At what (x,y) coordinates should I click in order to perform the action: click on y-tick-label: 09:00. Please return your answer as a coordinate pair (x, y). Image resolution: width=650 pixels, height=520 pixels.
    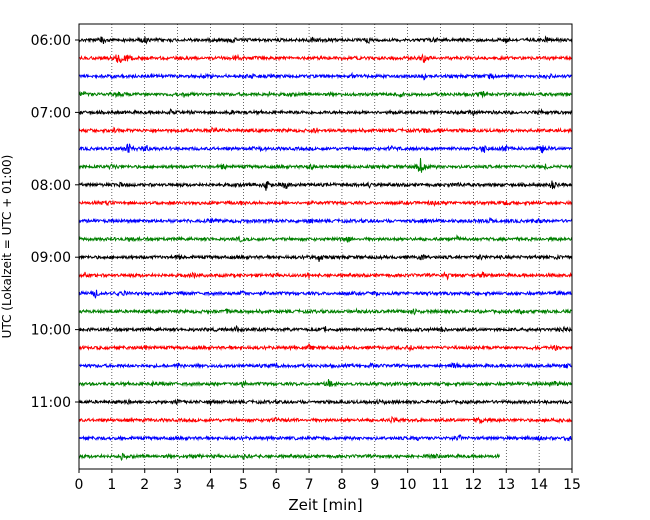
    Looking at the image, I should click on (51, 258).